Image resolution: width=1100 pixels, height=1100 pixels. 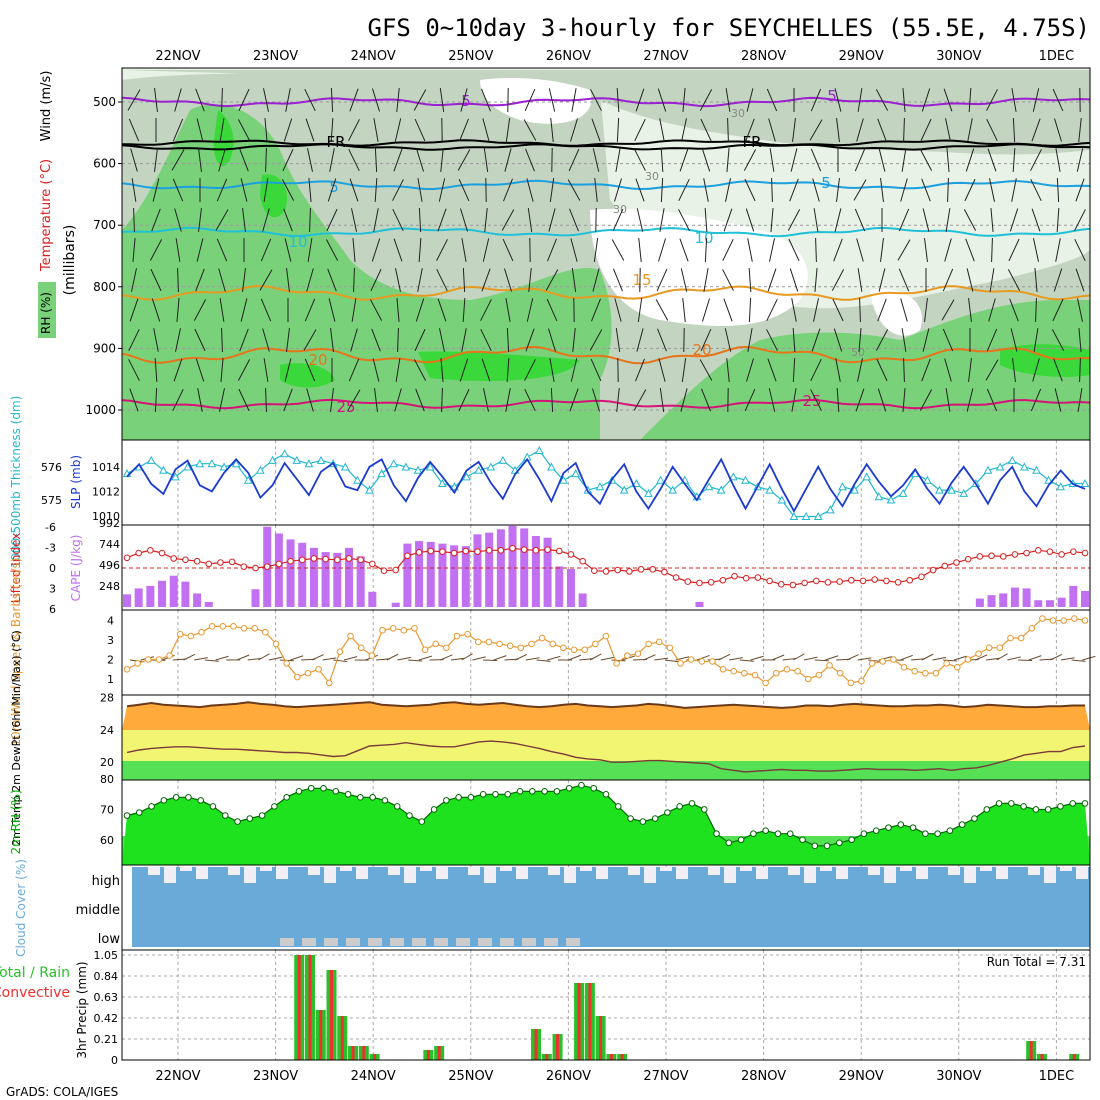 I want to click on wind-axis-label: Wind (m/s), so click(x=46, y=106).